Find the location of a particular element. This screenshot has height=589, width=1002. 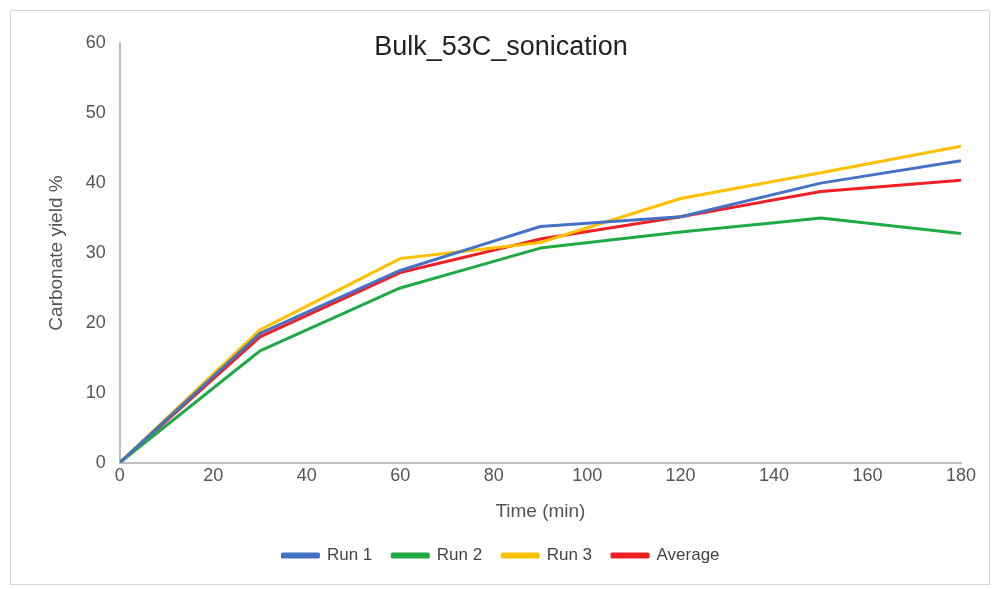

x-tick-label: 20 is located at coordinates (213, 475).